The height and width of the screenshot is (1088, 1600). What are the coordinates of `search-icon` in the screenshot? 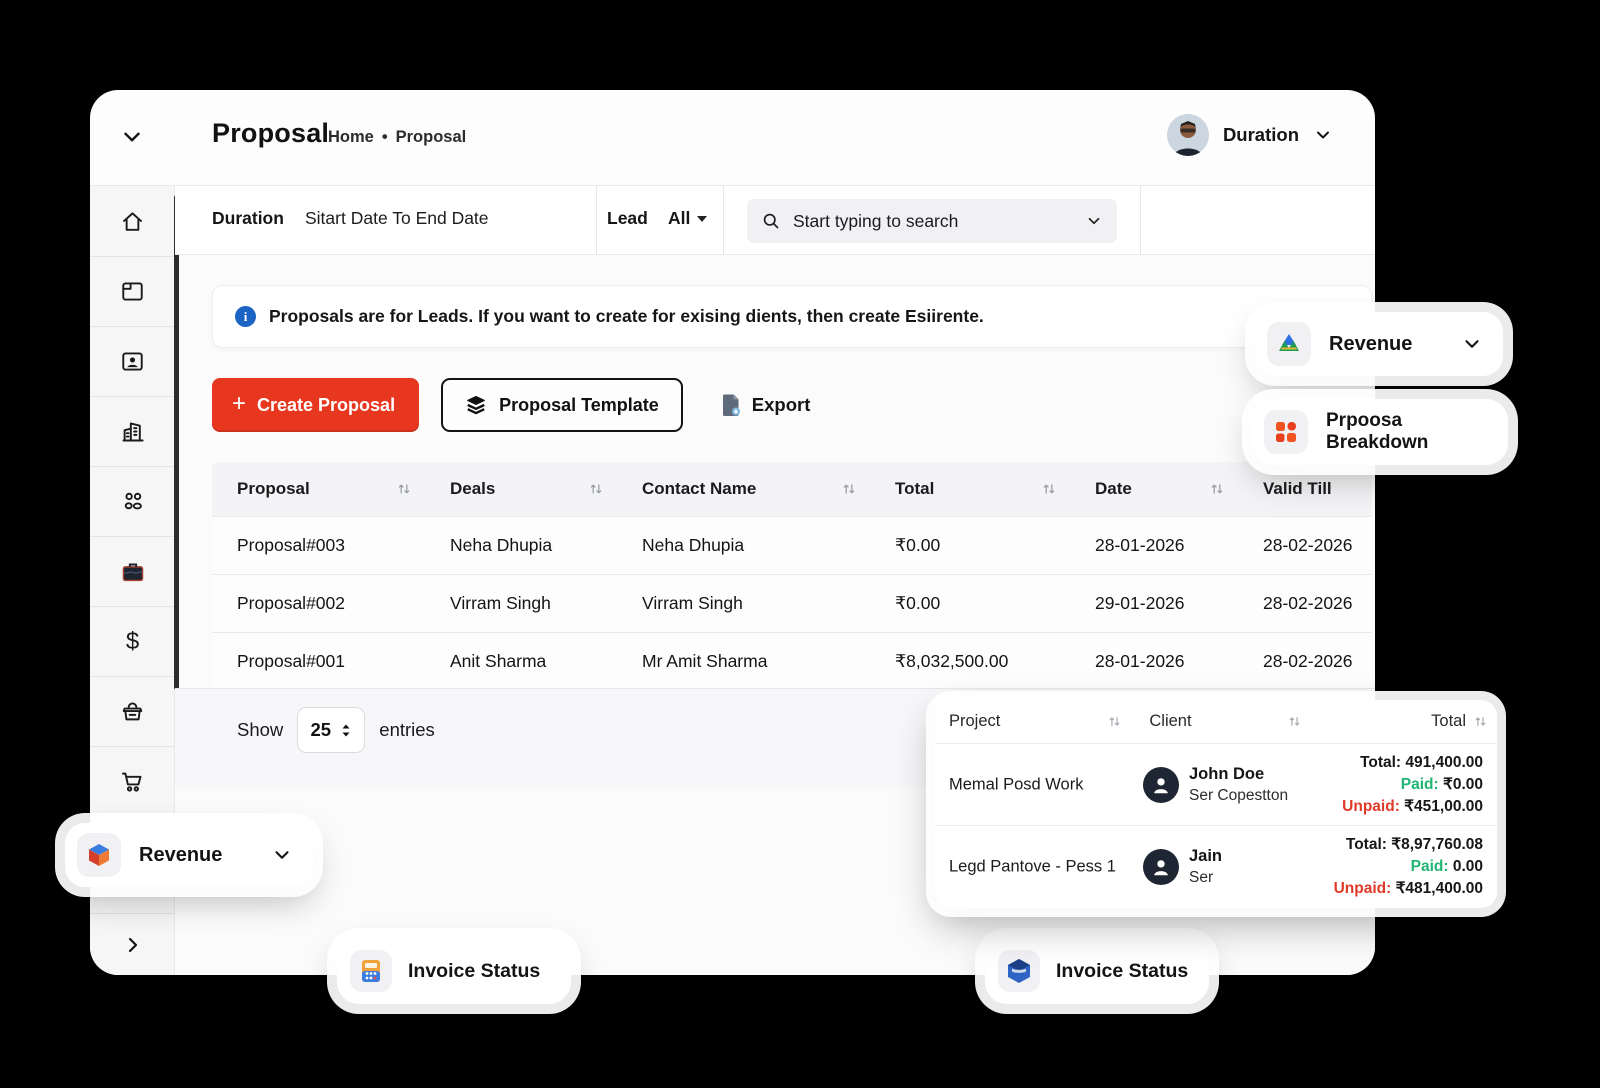 It's located at (771, 221).